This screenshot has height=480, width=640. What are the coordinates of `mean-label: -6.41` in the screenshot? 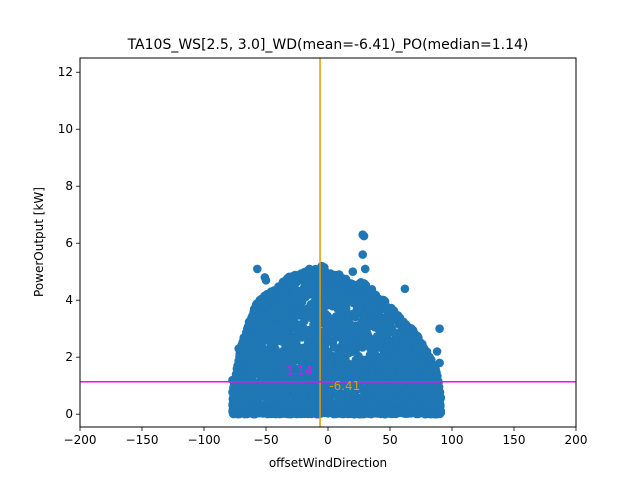 It's located at (344, 386).